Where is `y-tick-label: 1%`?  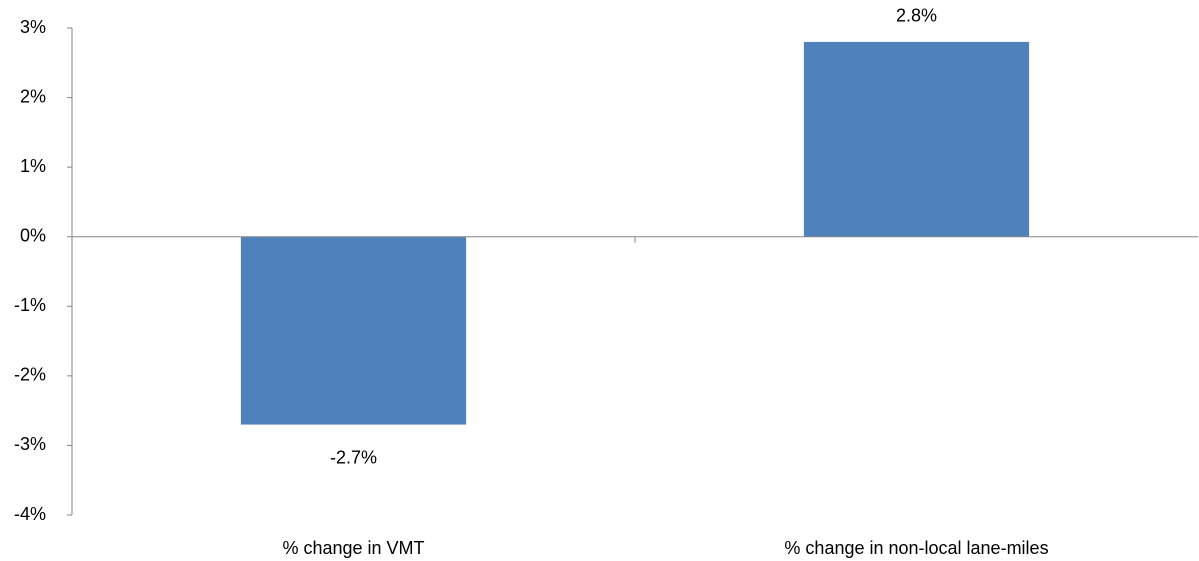 y-tick-label: 1% is located at coordinates (33, 166).